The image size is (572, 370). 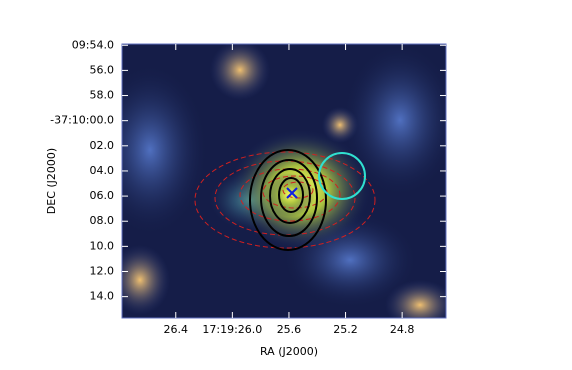 What do you see at coordinates (102, 296) in the screenshot?
I see `y-tick-label: 14.0` at bounding box center [102, 296].